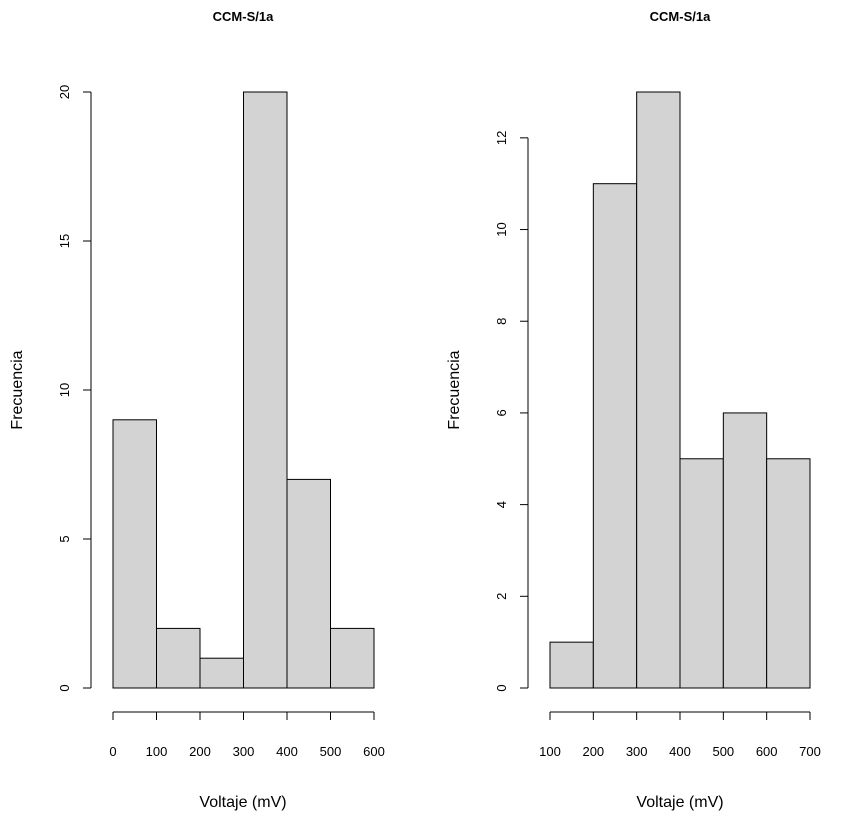 The height and width of the screenshot is (821, 844). I want to click on y-tick-label: 15, so click(64, 241).